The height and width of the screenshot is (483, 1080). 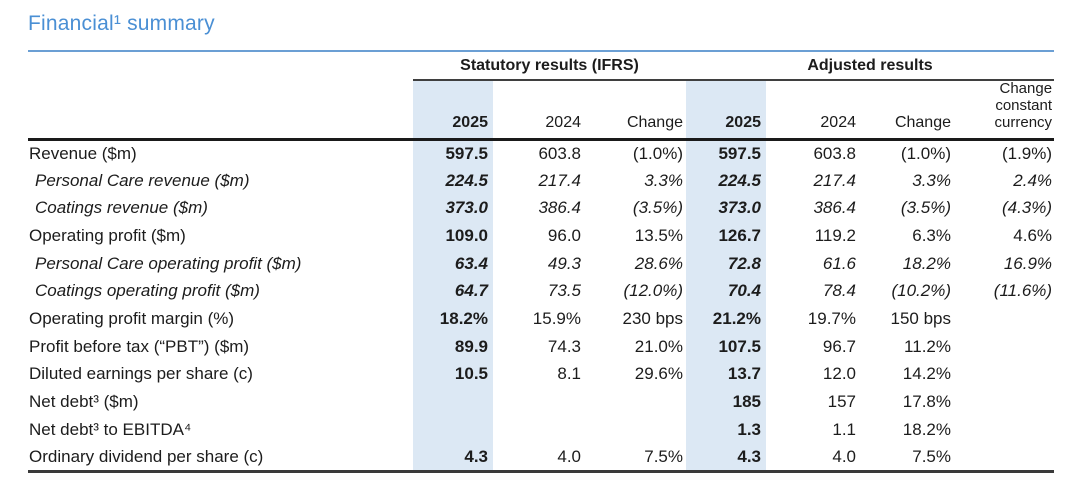 What do you see at coordinates (931, 180) in the screenshot?
I see `cell-adjusted-change: 3.3%` at bounding box center [931, 180].